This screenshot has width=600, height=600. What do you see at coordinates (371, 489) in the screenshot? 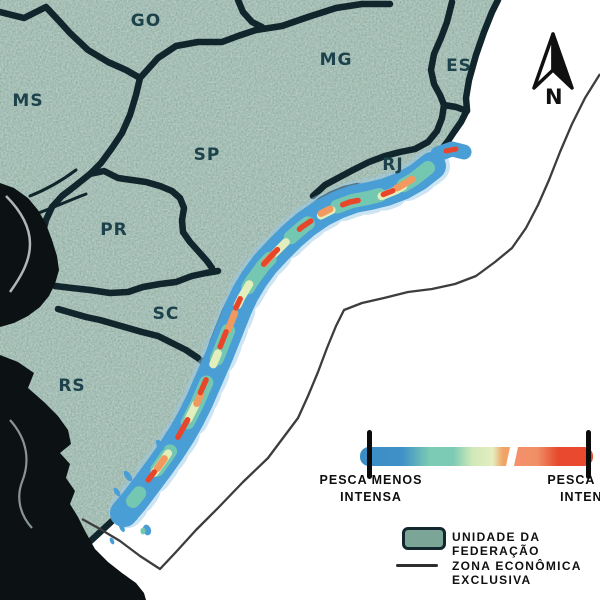
I see `intensity-label-low: PESCA MENOS INTENSA` at bounding box center [371, 489].